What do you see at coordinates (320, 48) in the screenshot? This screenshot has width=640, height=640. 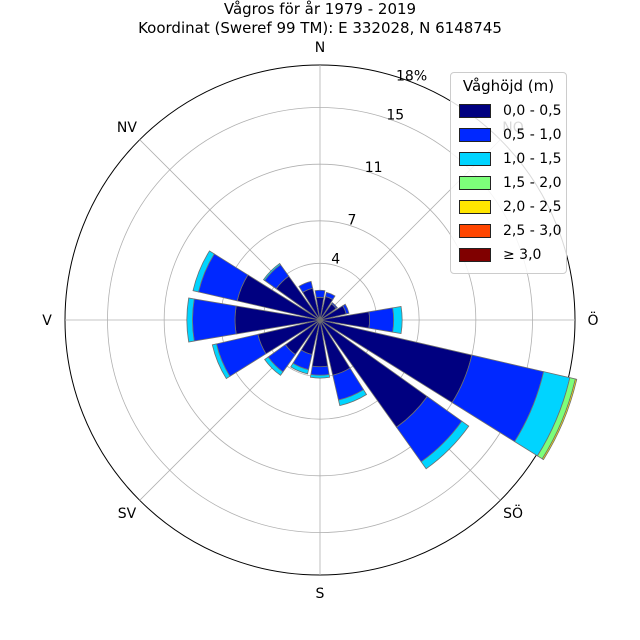 I see `direction-label: N` at bounding box center [320, 48].